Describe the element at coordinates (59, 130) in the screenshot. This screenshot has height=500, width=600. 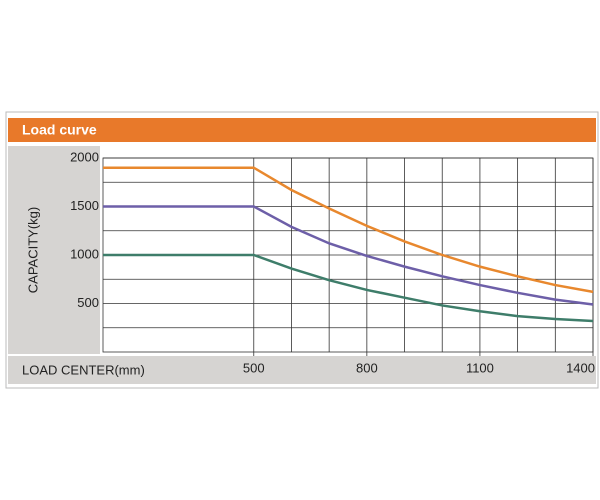
I see `chart-title: Load curve` at that location.